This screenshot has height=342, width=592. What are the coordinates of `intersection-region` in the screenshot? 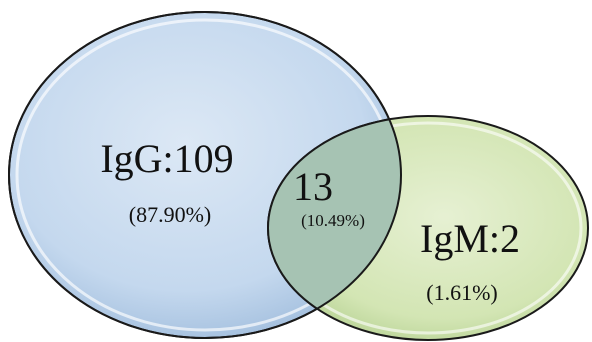 It's located at (334, 226).